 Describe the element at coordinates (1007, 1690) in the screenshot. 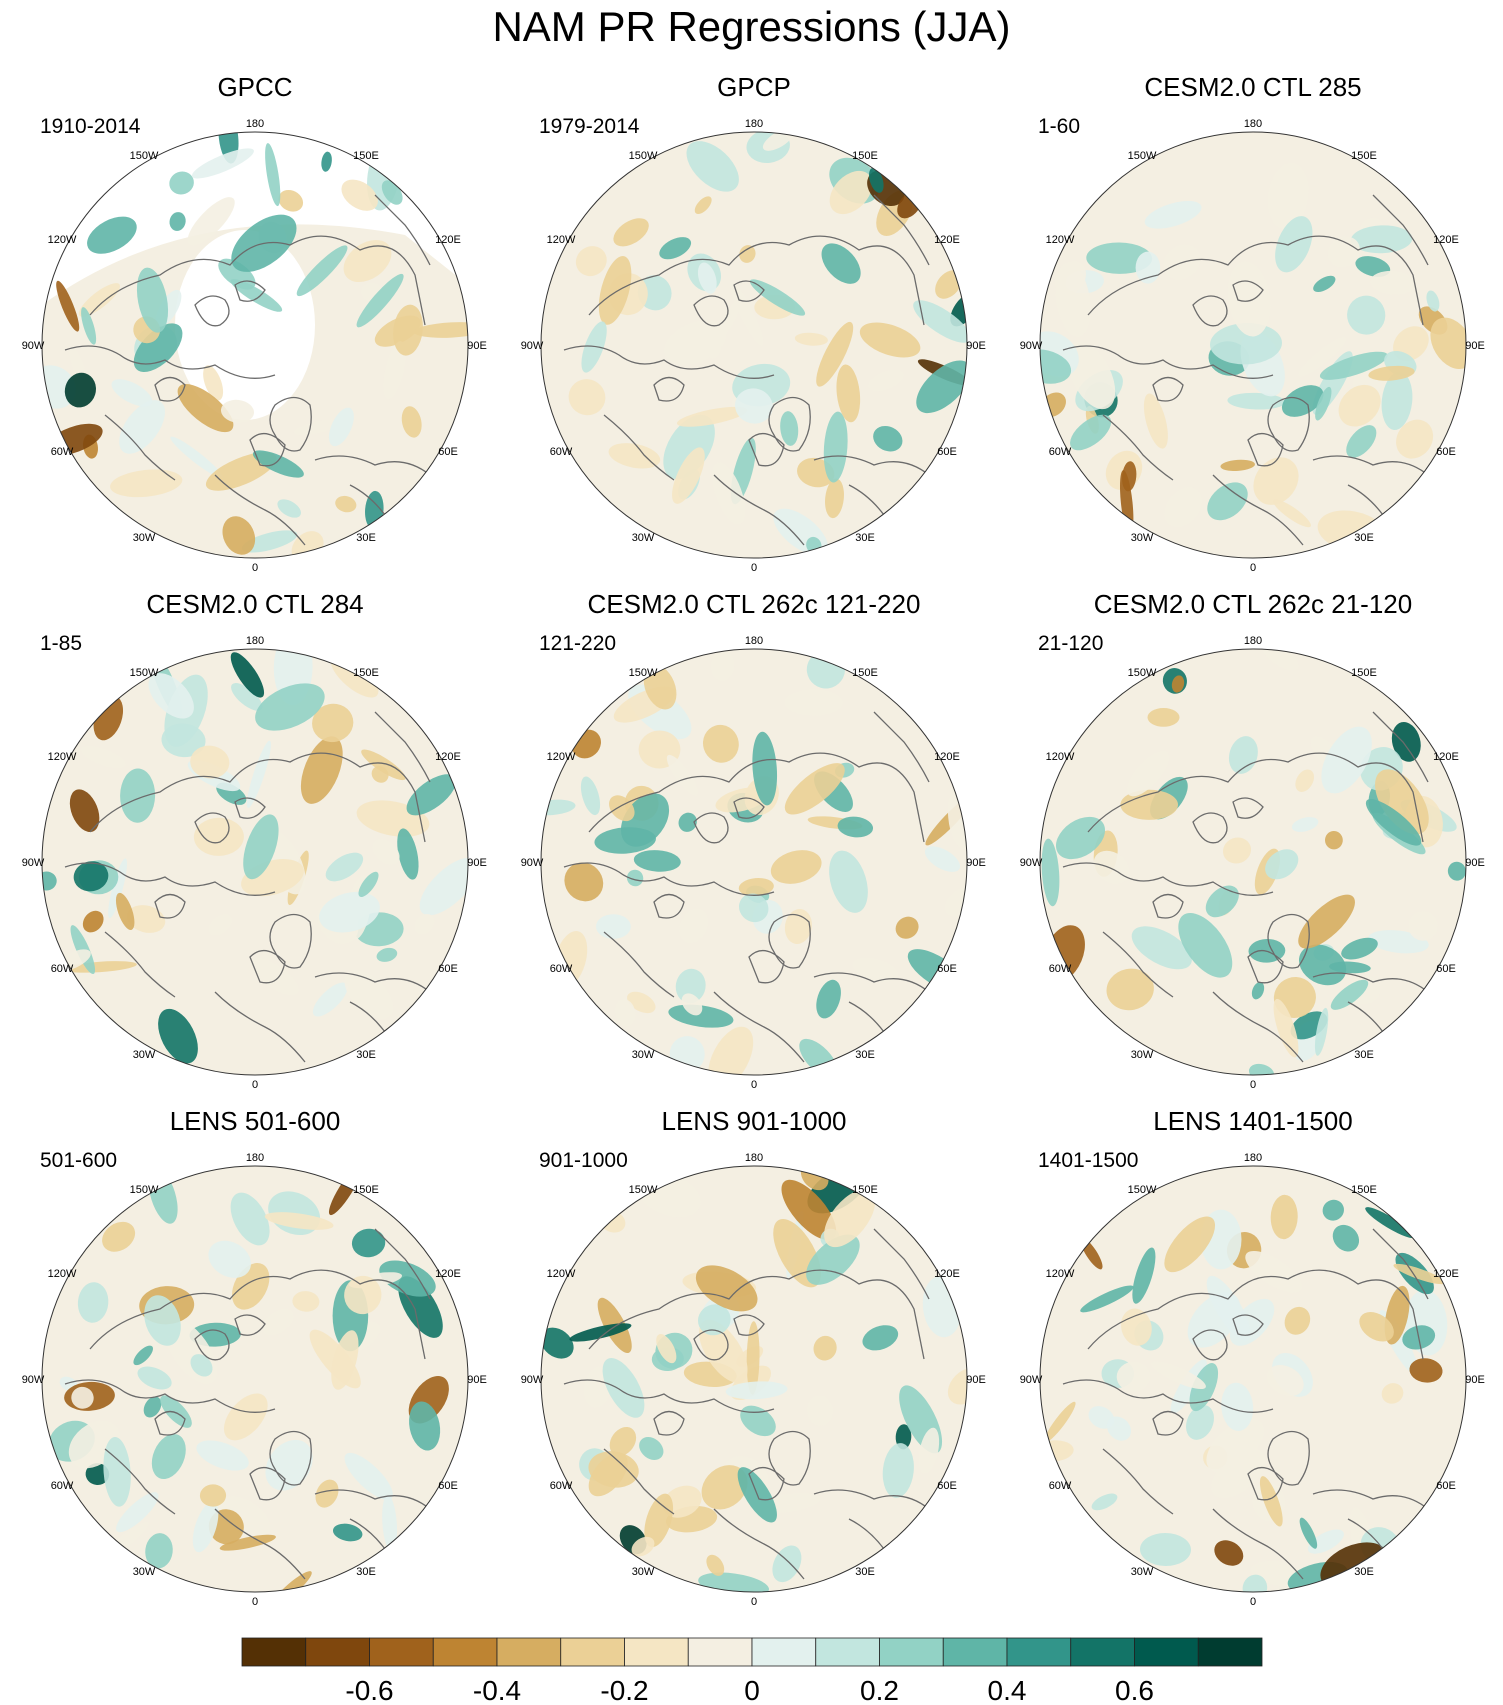

I see `colorbar-tick-label: 0.4` at that location.